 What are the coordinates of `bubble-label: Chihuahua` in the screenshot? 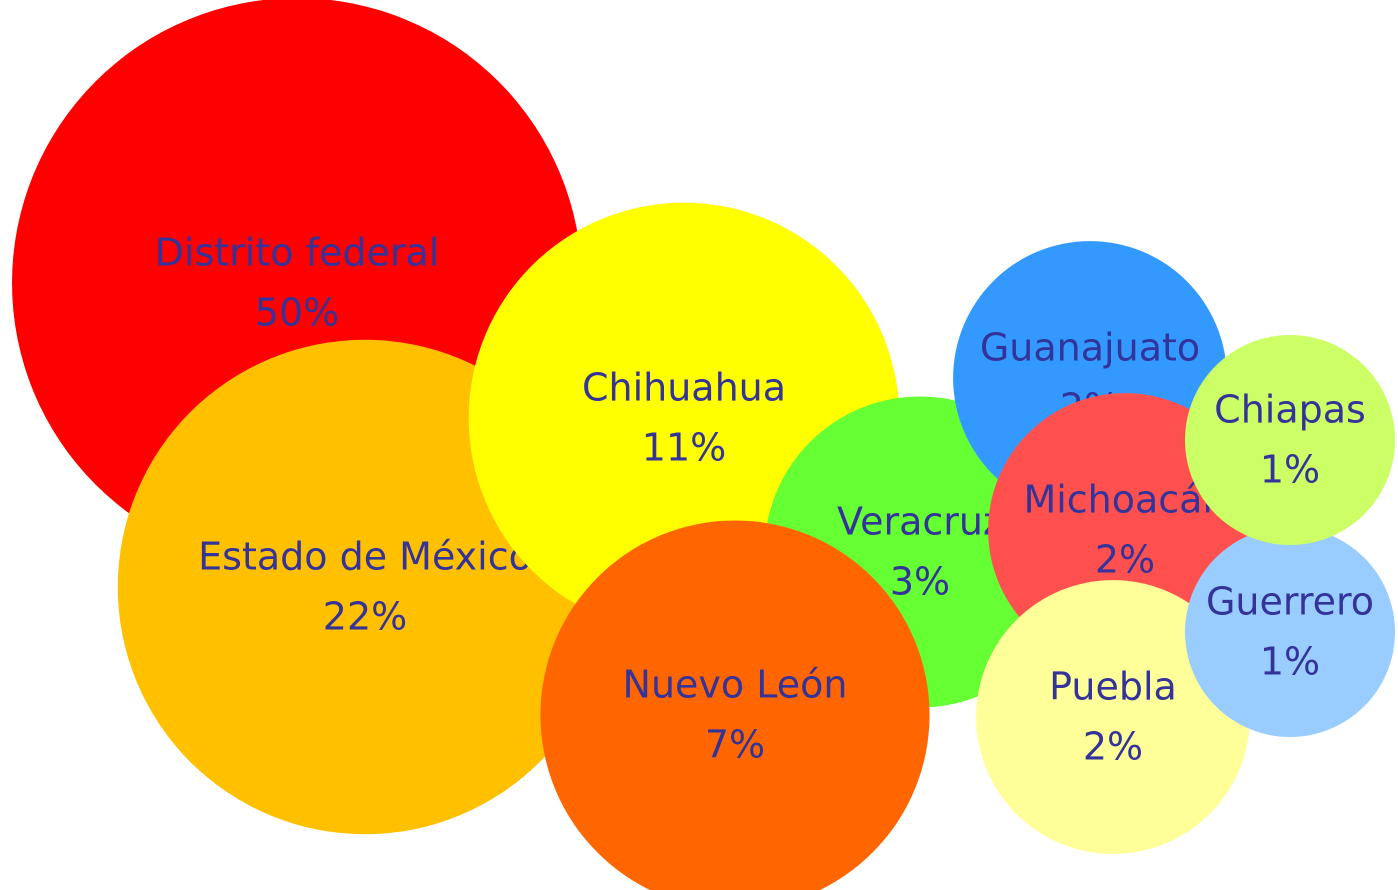 It's located at (684, 388).